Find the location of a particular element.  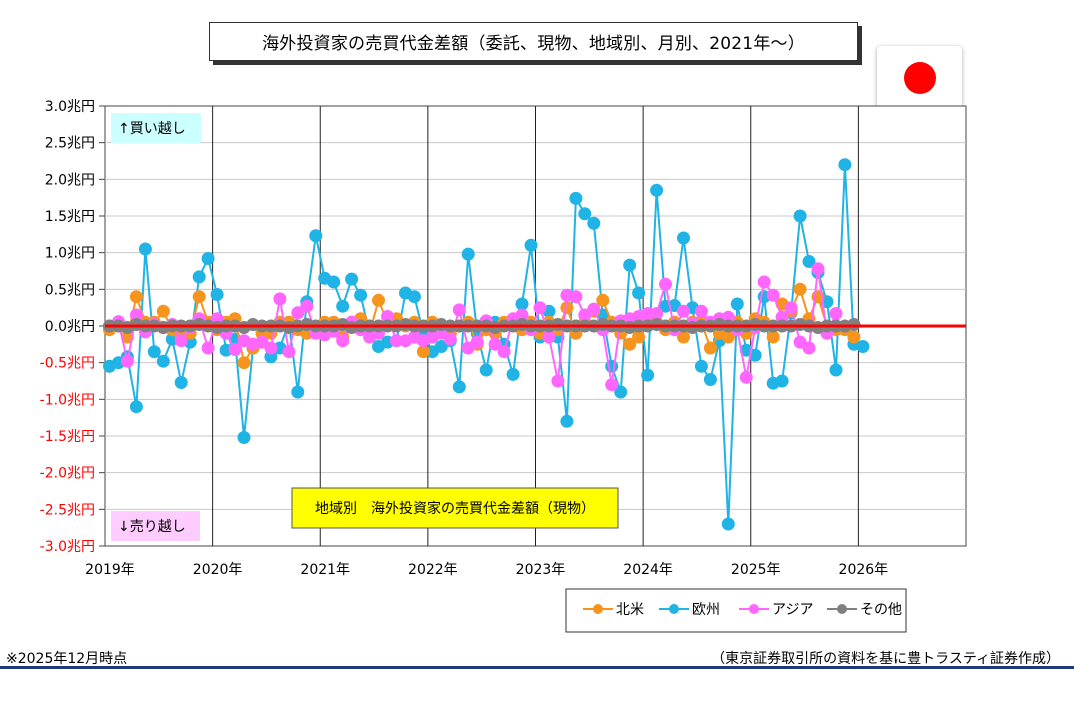

x-tick-label: 2024年 is located at coordinates (648, 570).